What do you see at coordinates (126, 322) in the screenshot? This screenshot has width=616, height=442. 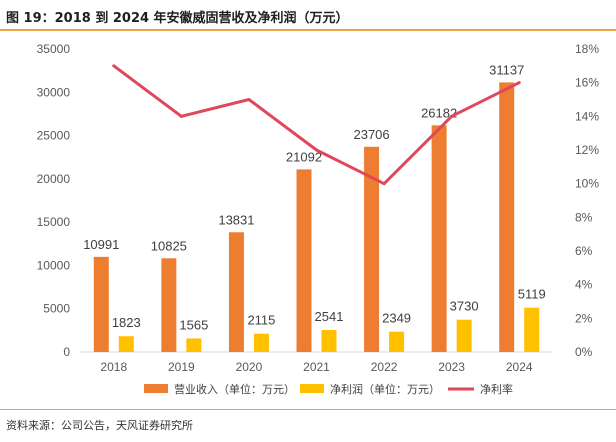 I see `profit-data-label: 1823` at bounding box center [126, 322].